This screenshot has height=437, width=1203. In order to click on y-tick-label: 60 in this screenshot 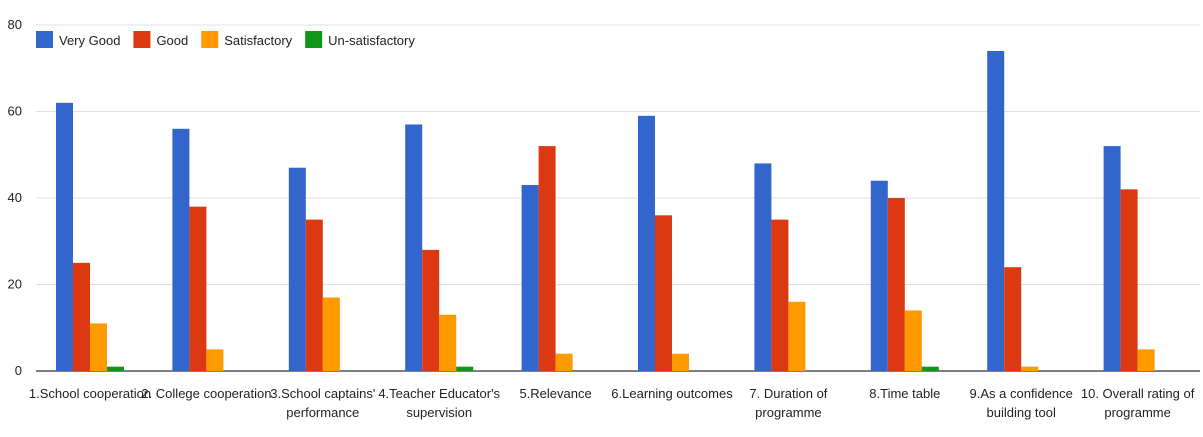, I will do `click(15, 111)`.